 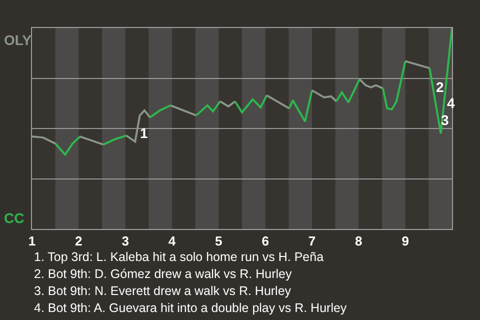 What do you see at coordinates (125, 241) in the screenshot?
I see `x-tick-label: 3` at bounding box center [125, 241].